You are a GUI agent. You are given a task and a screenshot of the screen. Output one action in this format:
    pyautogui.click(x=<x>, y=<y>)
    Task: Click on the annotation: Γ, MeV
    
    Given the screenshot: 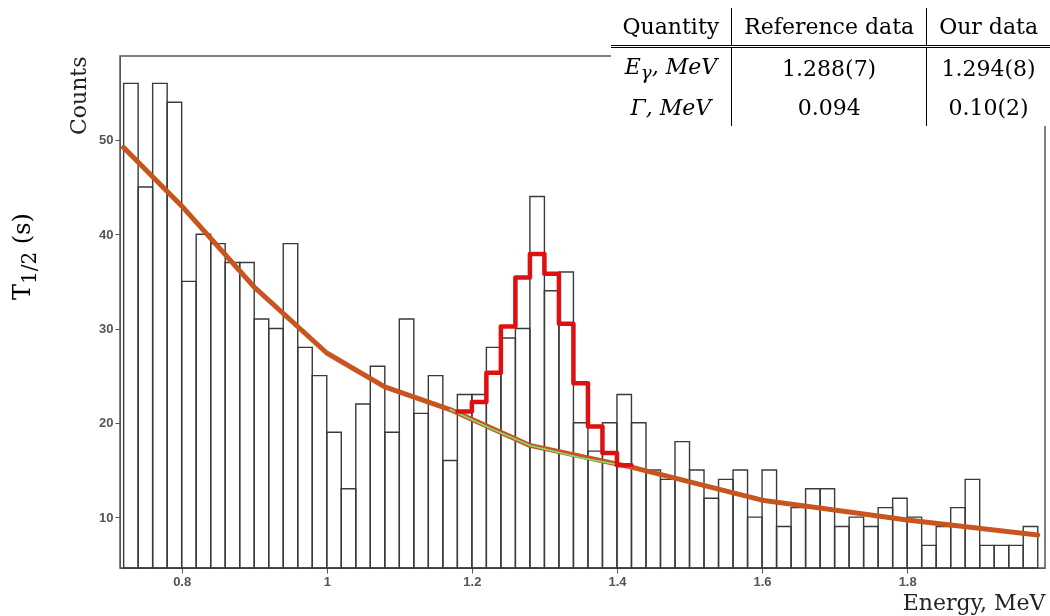 What is the action you would take?
    pyautogui.click(x=671, y=108)
    